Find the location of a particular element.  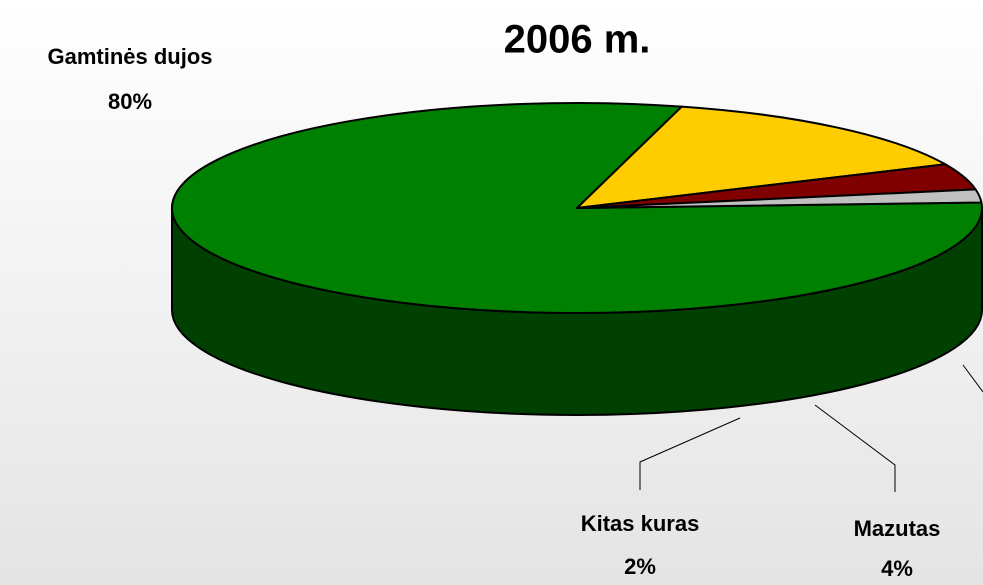

slice-label: Mazutas is located at coordinates (897, 528).